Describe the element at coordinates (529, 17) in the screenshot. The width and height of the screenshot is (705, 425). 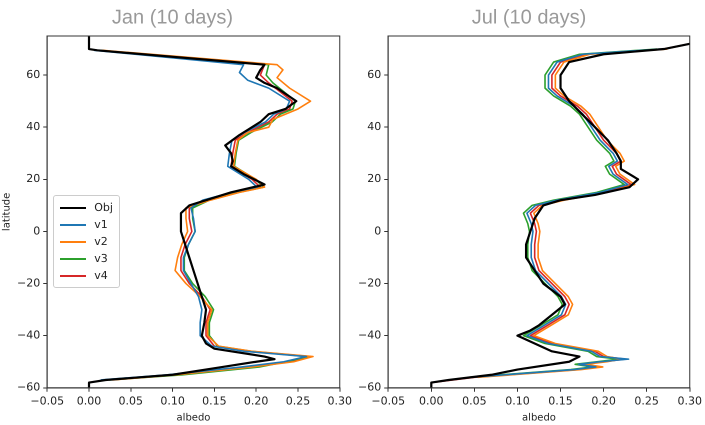
I see `chart-title: Jul (10 days)` at that location.